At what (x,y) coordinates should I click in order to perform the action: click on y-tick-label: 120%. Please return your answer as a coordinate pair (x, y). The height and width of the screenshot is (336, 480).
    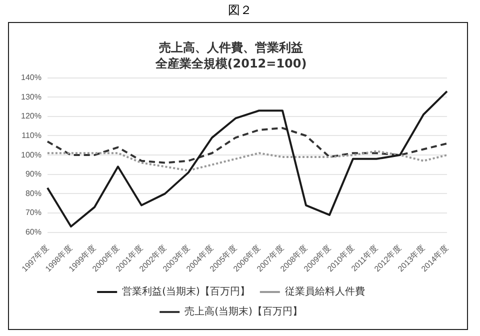
    Looking at the image, I should click on (31, 116).